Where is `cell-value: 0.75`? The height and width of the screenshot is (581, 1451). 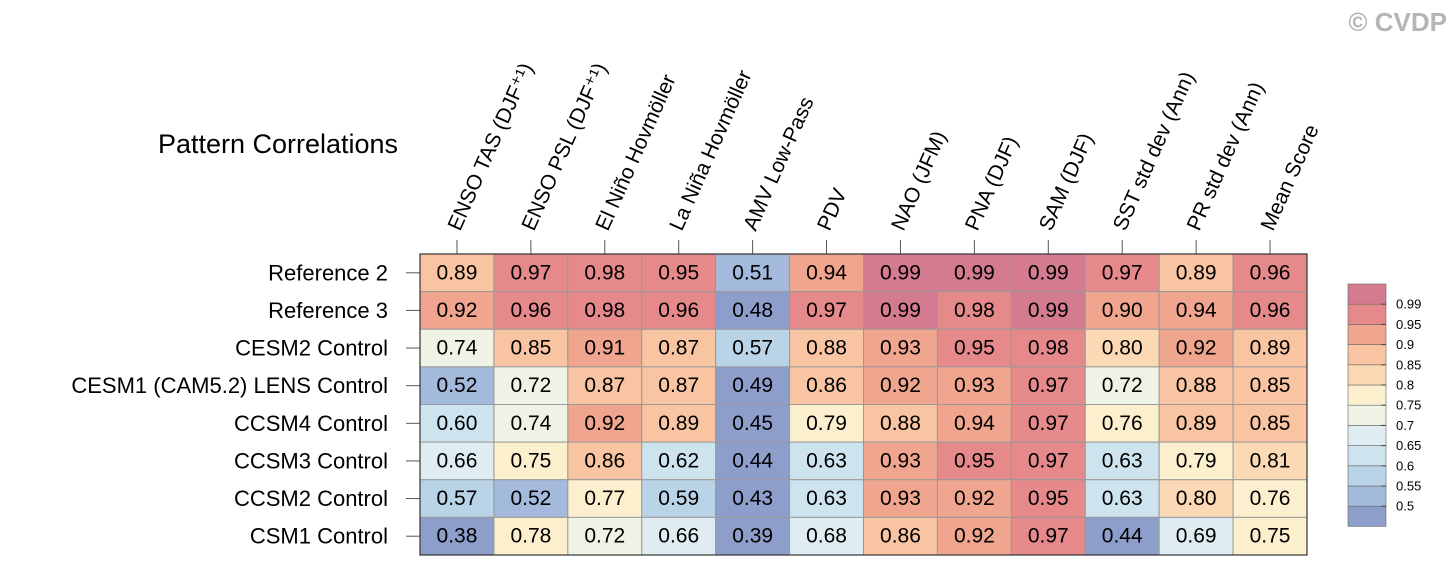
cell-value: 0.75 is located at coordinates (530, 460).